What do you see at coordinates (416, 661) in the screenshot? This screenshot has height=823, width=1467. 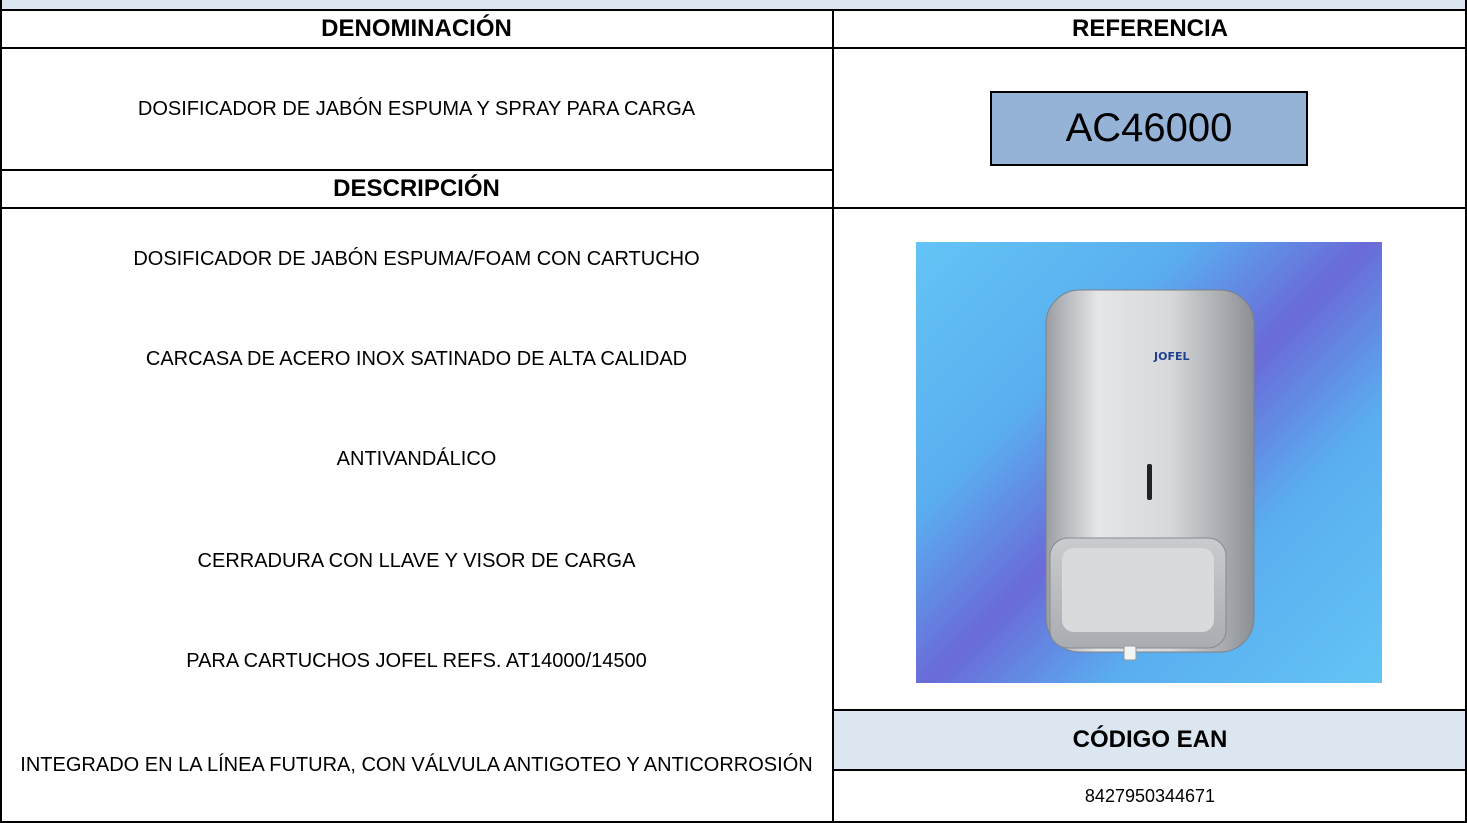 I see `descripcion-item: PARA CARTUCHOS JOFEL REFS. AT14000/14500` at bounding box center [416, 661].